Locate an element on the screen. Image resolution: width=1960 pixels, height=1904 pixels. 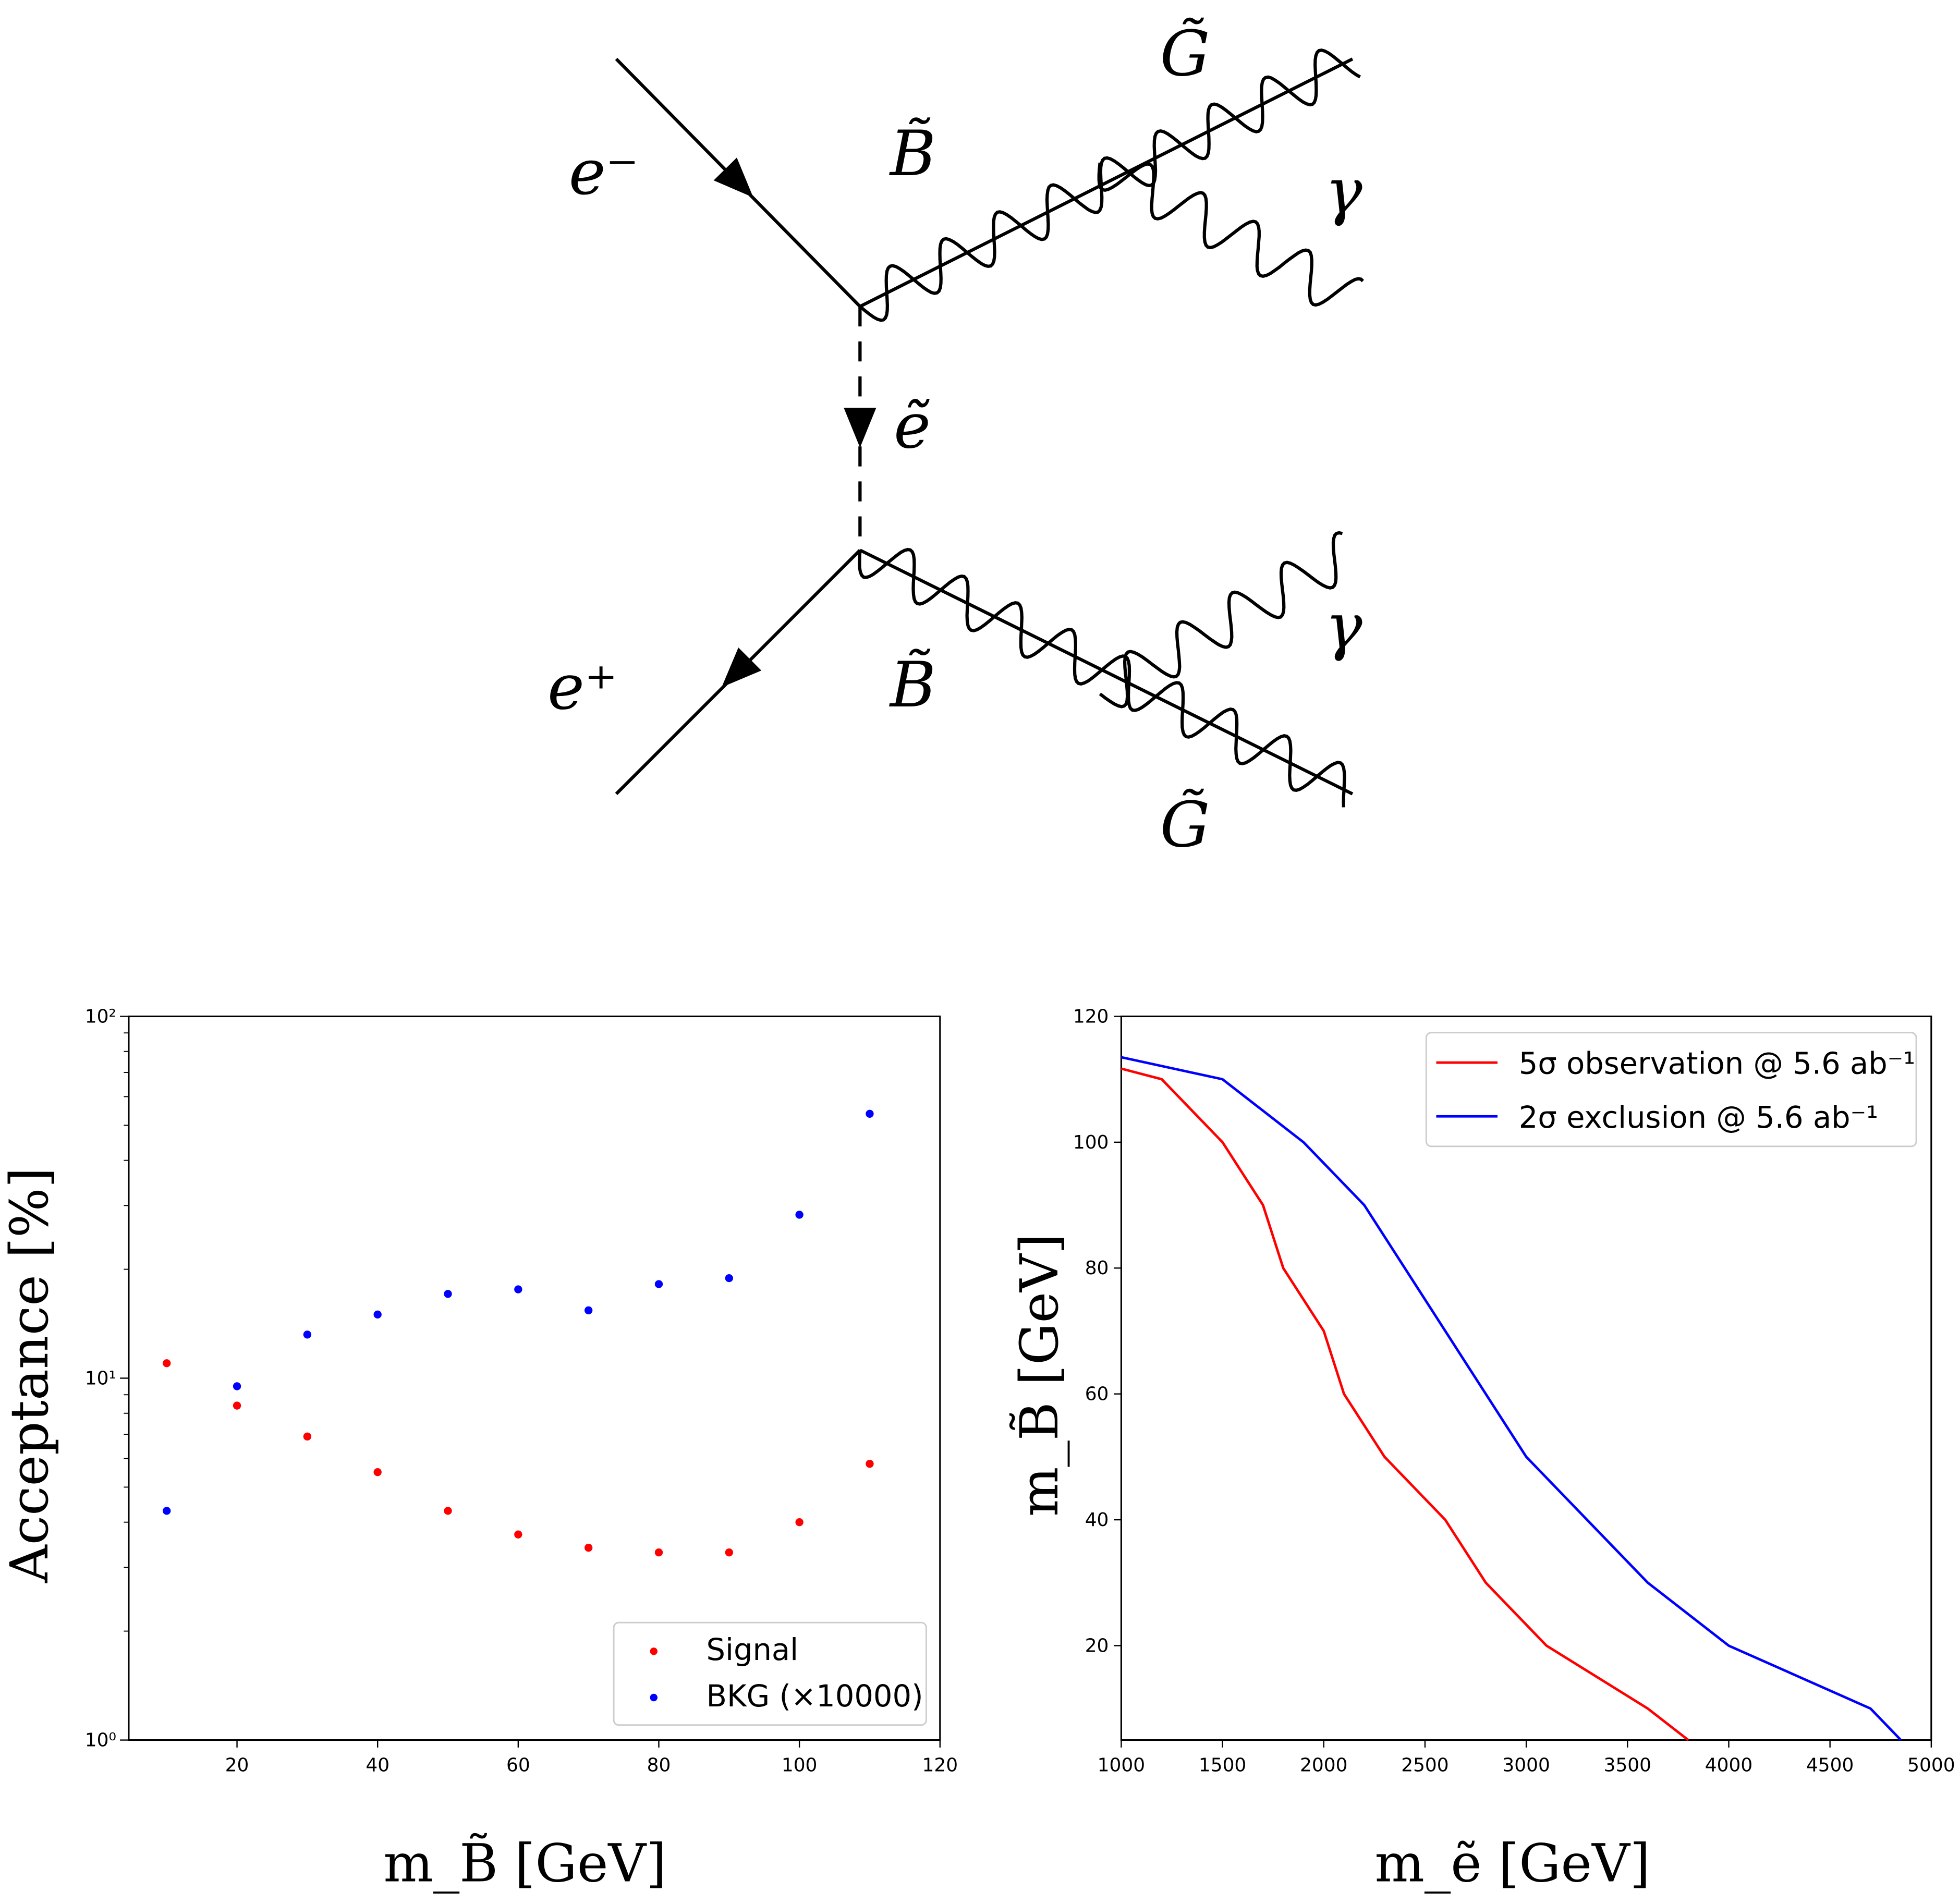
x-axis-label: m_B̃ [GeV] is located at coordinates (524, 1864).